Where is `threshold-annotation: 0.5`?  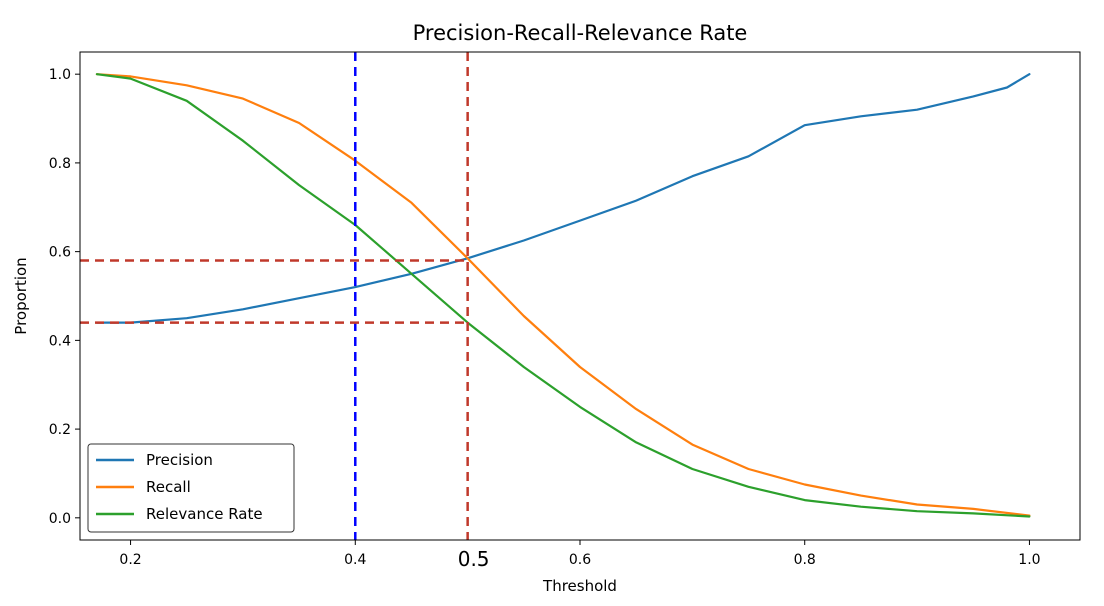 threshold-annotation: 0.5 is located at coordinates (474, 559).